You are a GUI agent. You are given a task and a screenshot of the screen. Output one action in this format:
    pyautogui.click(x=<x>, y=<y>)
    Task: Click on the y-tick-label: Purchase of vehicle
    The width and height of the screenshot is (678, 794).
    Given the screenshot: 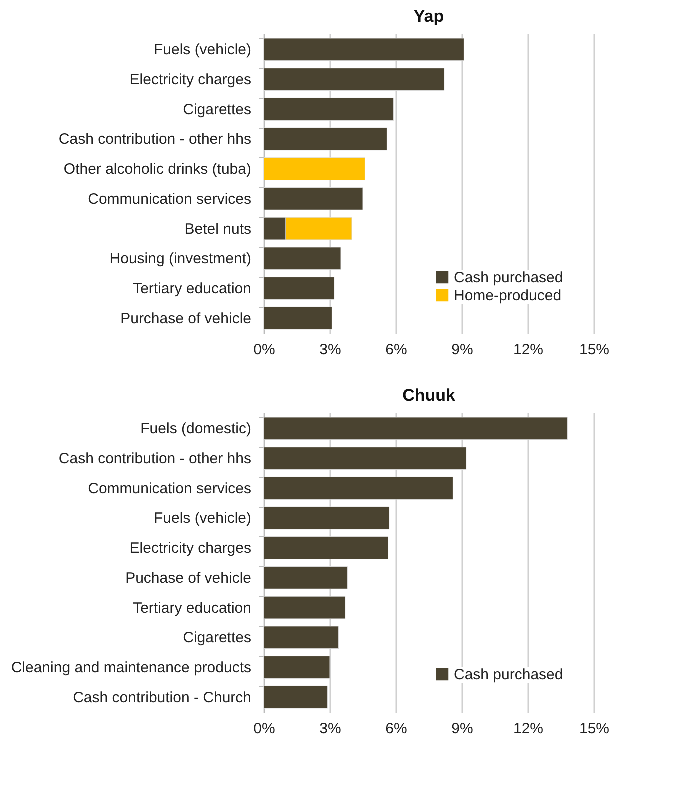 What is the action you would take?
    pyautogui.click(x=186, y=319)
    